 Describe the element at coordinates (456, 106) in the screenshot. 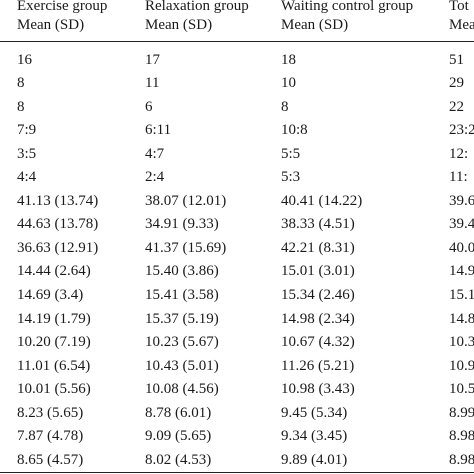

I see `table-cell: 22` at that location.